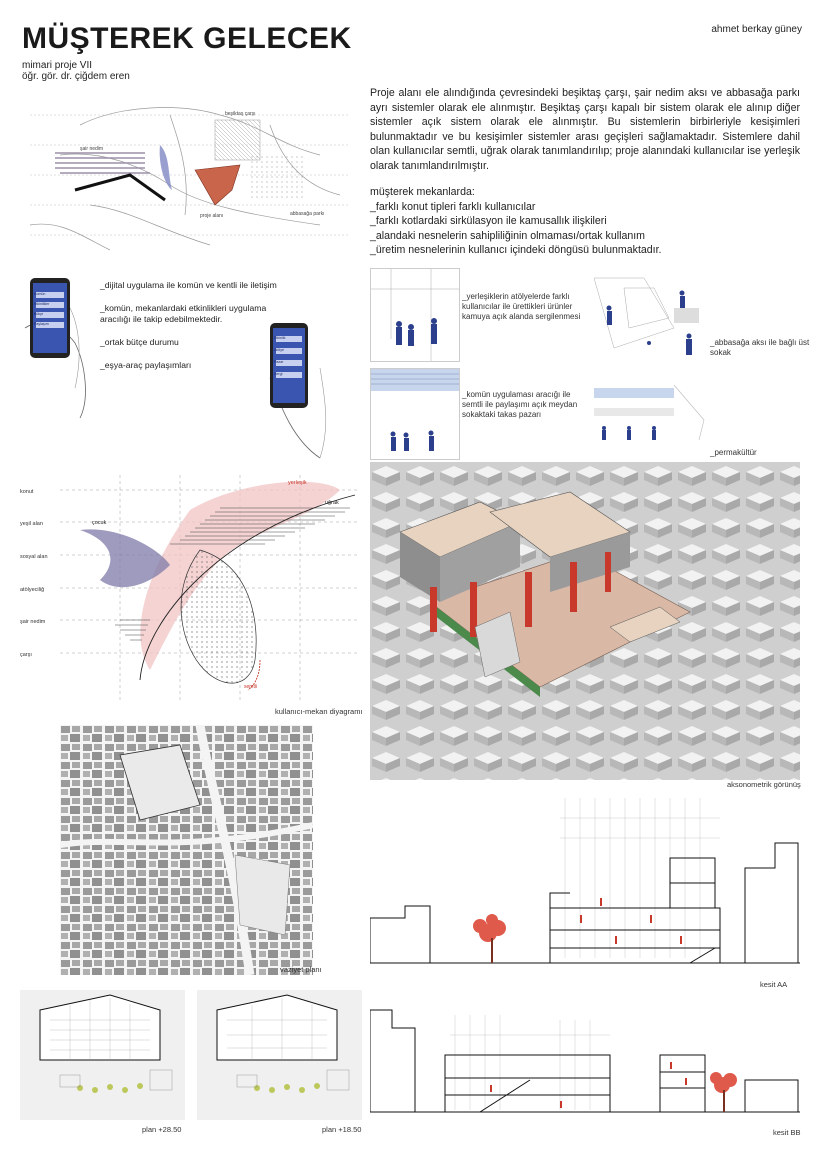 The height and width of the screenshot is (1160, 820). Describe the element at coordinates (41, 324) in the screenshot. I see `phone1-item: Paylaşım` at that location.